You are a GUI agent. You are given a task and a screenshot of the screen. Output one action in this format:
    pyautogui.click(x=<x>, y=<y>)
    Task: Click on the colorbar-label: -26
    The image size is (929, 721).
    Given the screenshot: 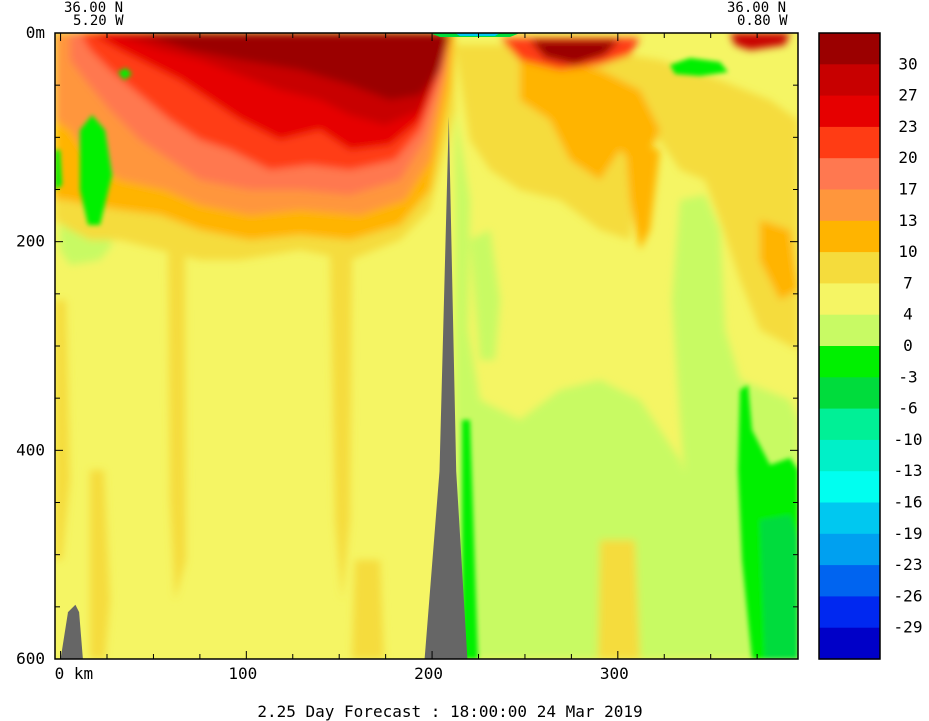 What is the action you would take?
    pyautogui.click(x=908, y=595)
    